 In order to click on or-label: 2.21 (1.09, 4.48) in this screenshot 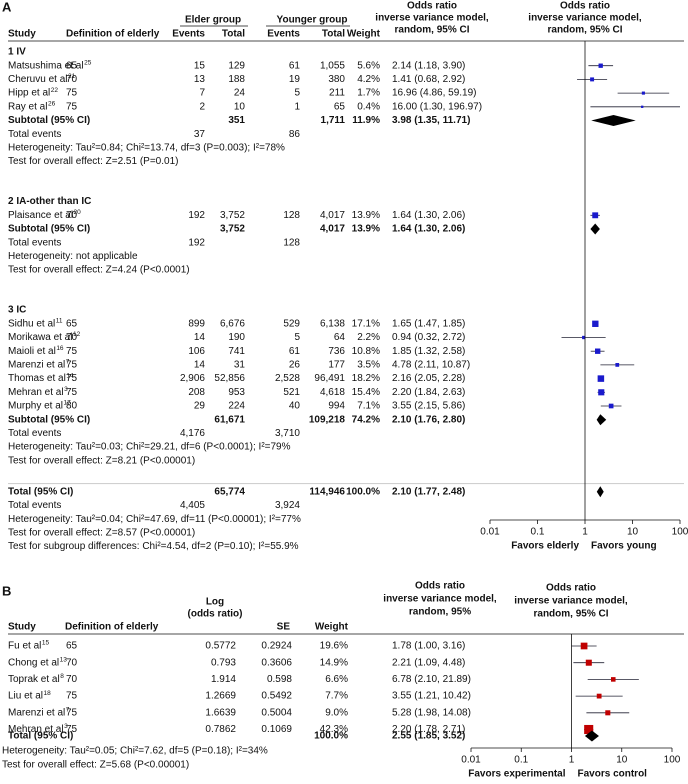, I will do `click(428, 662)`.